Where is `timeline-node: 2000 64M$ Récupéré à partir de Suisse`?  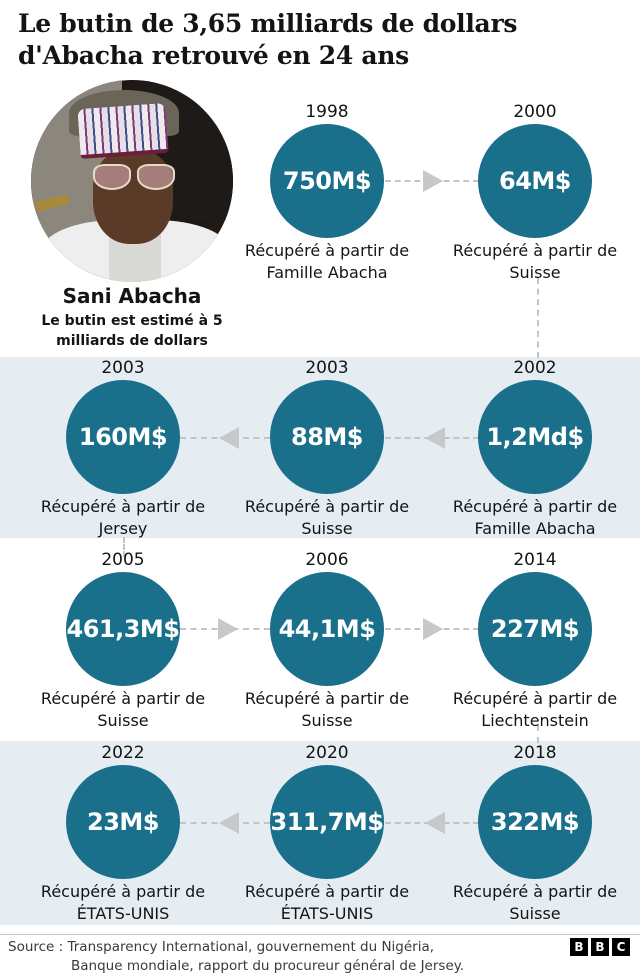 timeline-node: 2000 64M$ Récupéré à partir de Suisse is located at coordinates (535, 193).